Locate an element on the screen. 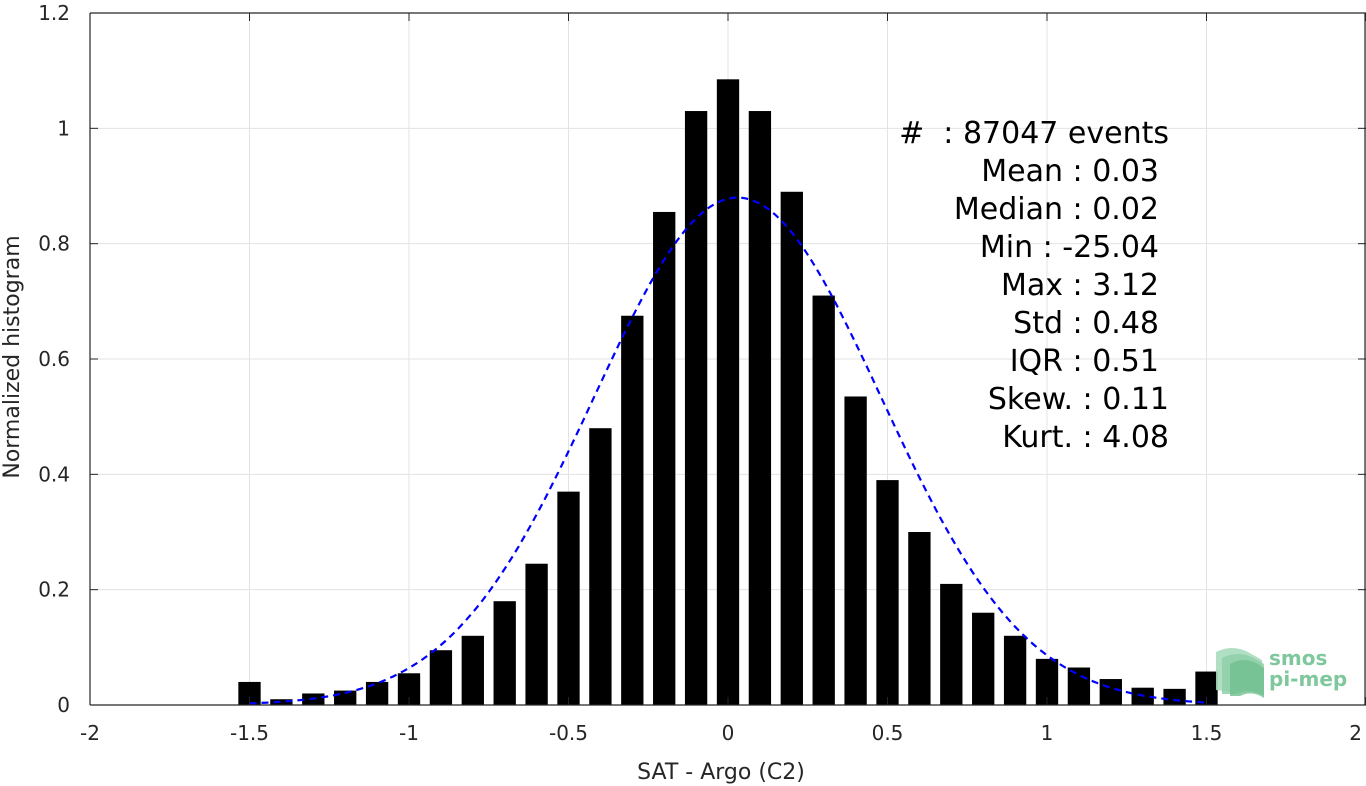 The height and width of the screenshot is (786, 1366). x-tick-label: -2 is located at coordinates (90, 733).